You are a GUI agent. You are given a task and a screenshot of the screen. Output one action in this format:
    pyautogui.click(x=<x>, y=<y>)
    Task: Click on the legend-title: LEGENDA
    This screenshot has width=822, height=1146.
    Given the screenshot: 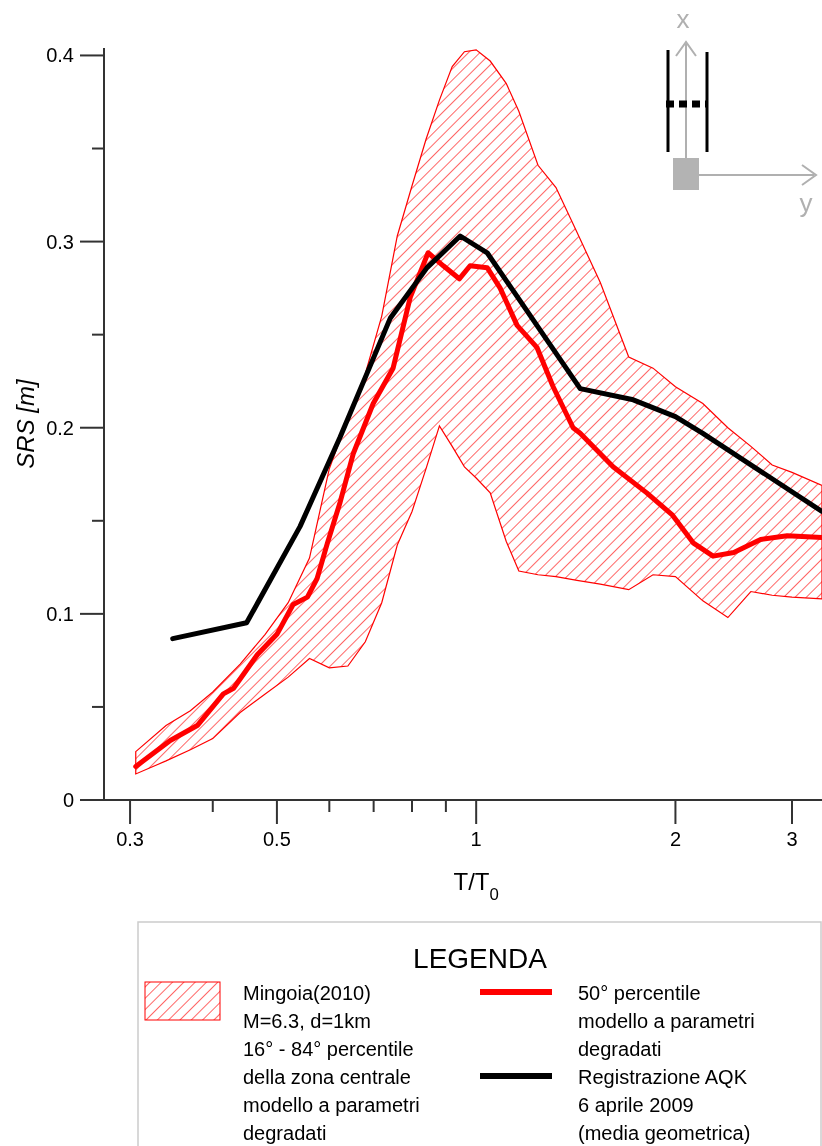 What is the action you would take?
    pyautogui.click(x=480, y=958)
    